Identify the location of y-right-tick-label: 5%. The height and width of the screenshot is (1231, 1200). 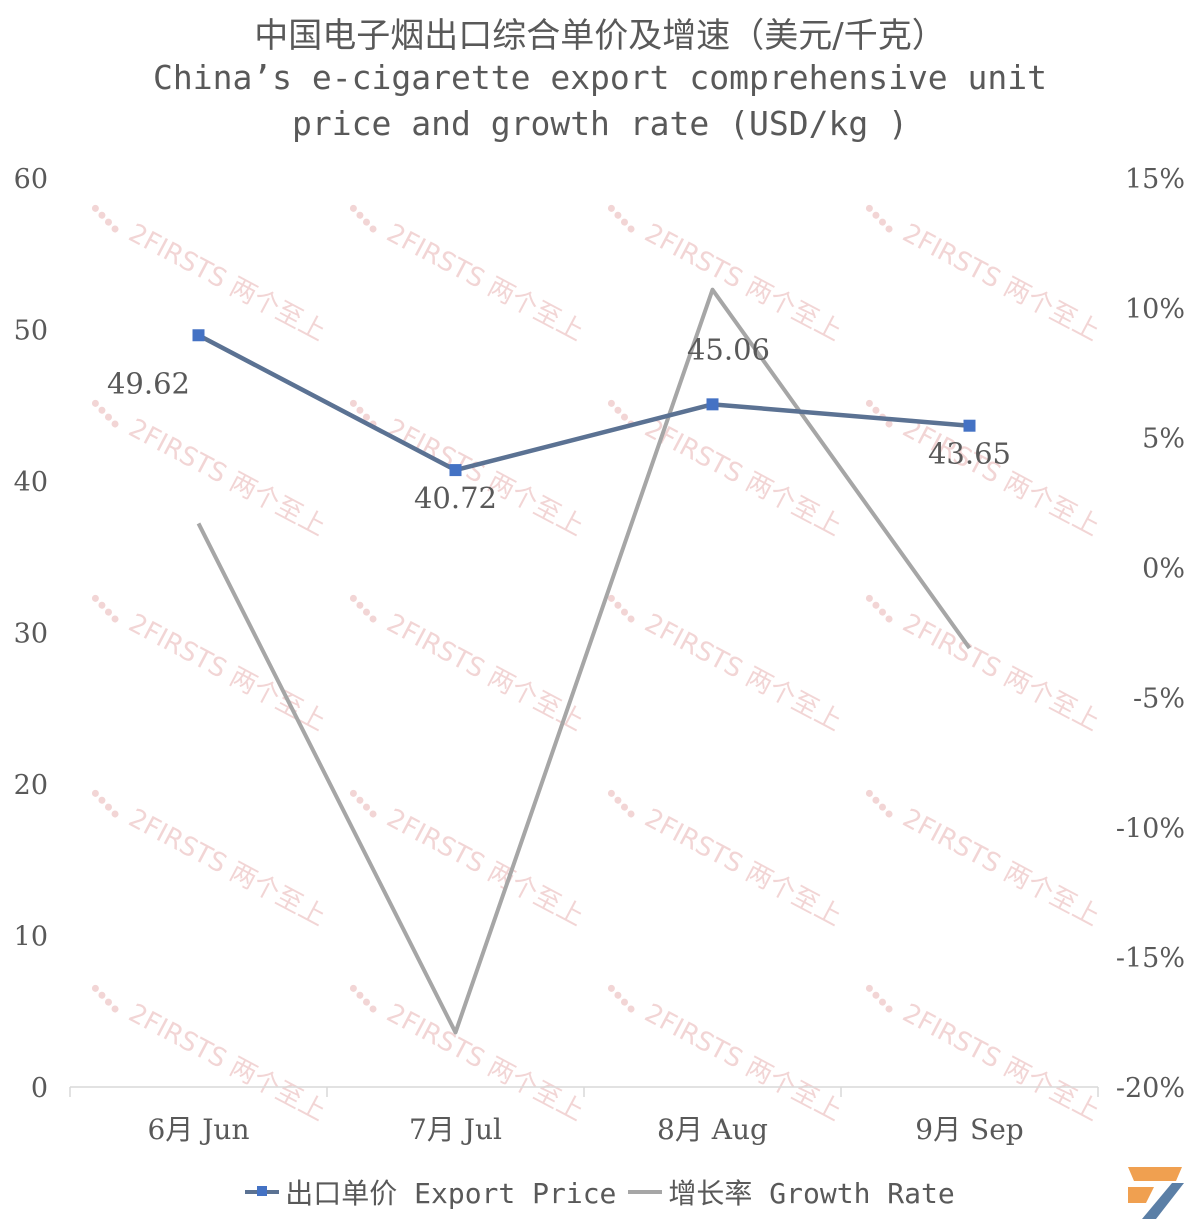
(1163, 439).